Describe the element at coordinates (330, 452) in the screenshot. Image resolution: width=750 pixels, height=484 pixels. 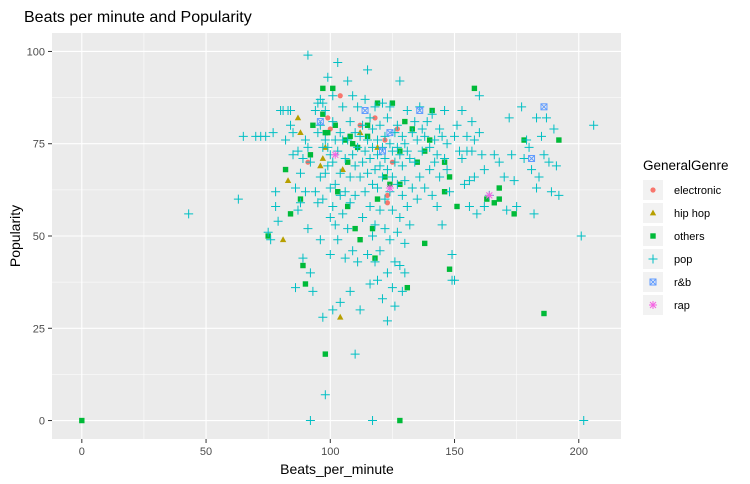
I see `x-tick-label: 100` at that location.